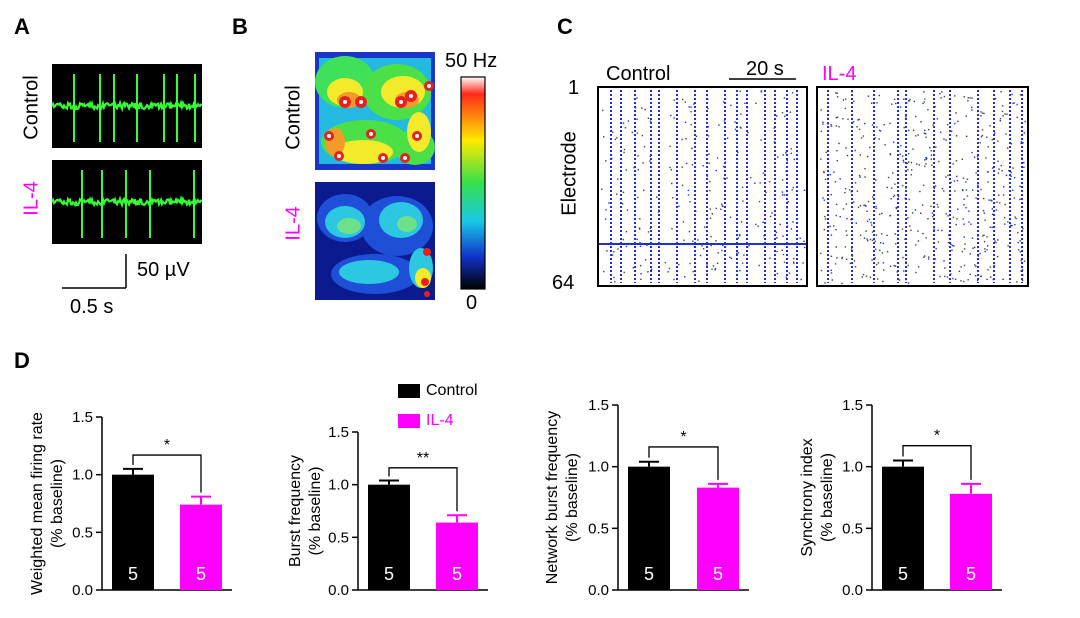 Image resolution: width=1080 pixels, height=618 pixels. I want to click on panel-c-scalebar, so click(762, 79).